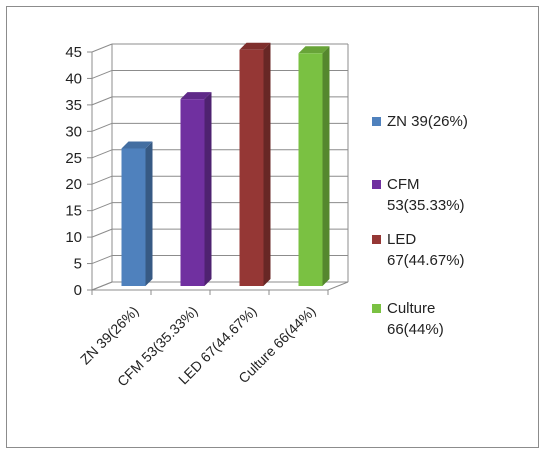  Describe the element at coordinates (73, 52) in the screenshot. I see `y-tick-label: 45` at that location.